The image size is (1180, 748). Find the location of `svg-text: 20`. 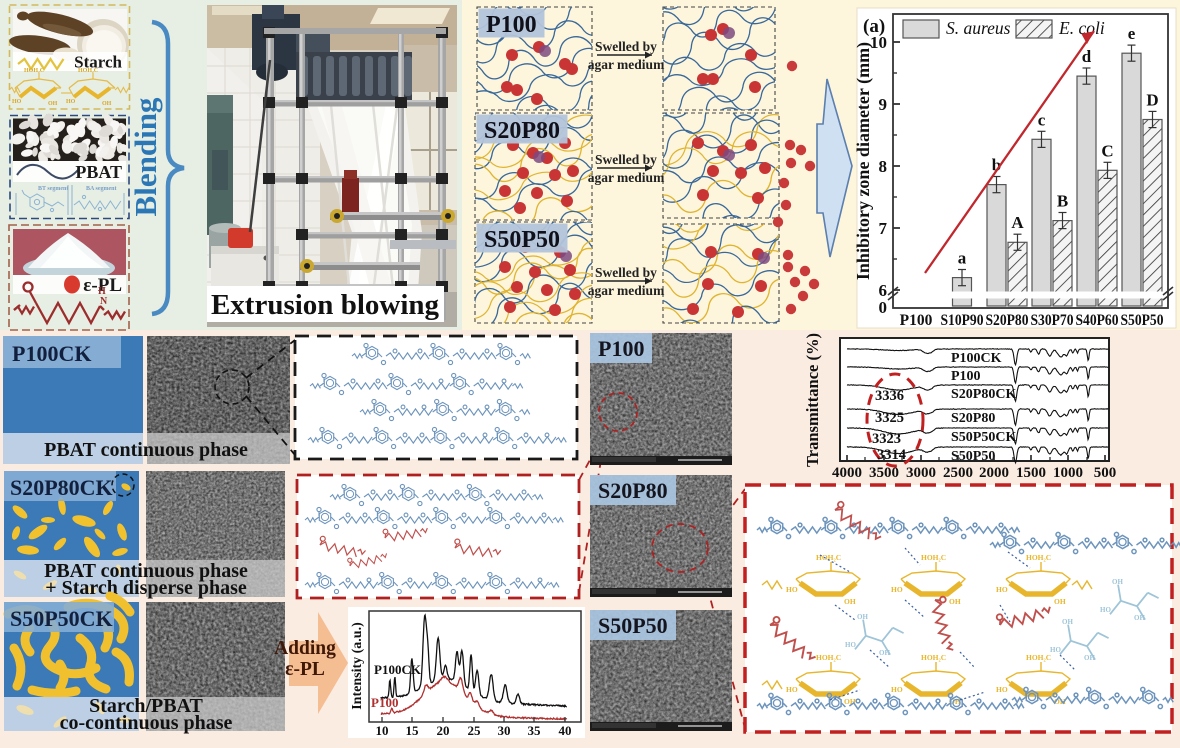

svg-text: 20 is located at coordinates (443, 730).